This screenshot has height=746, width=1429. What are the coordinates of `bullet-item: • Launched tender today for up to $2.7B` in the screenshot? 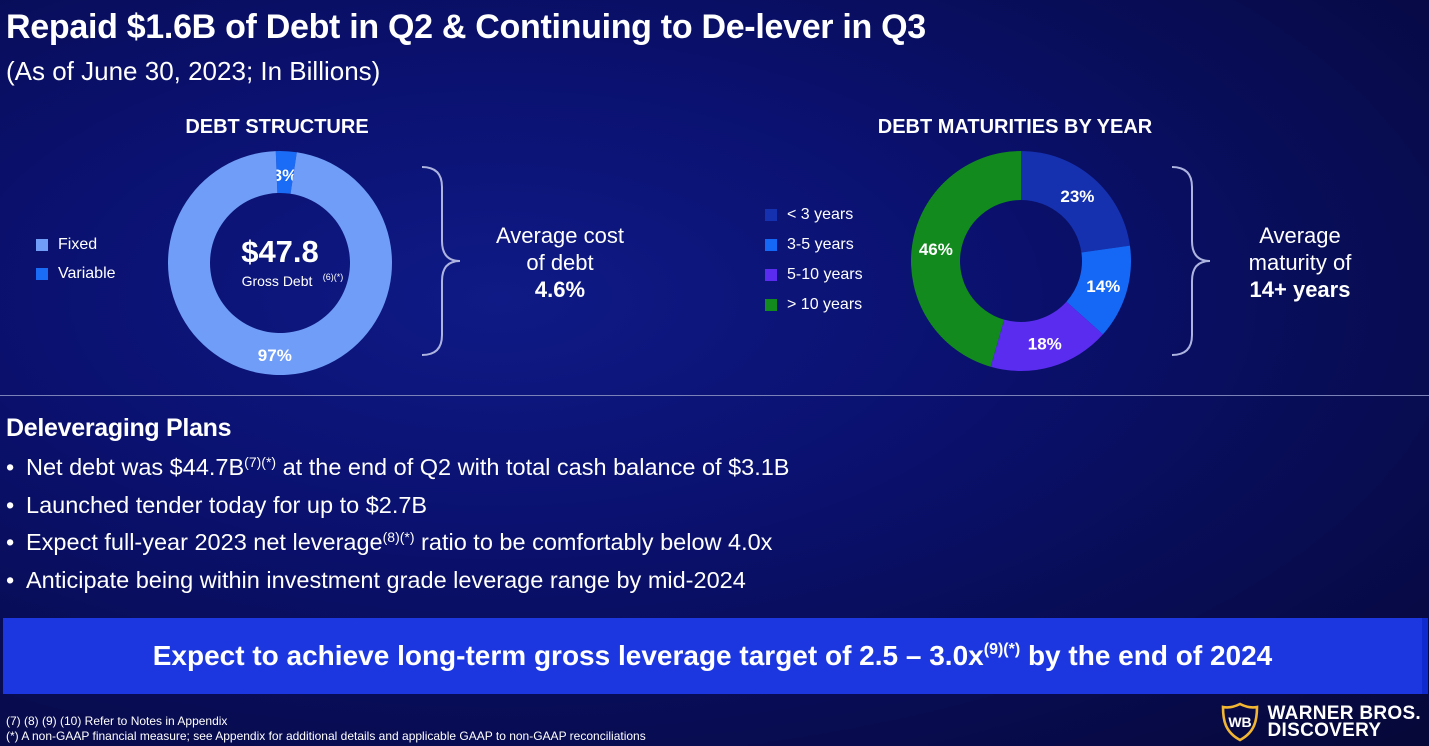 It's located at (217, 504).